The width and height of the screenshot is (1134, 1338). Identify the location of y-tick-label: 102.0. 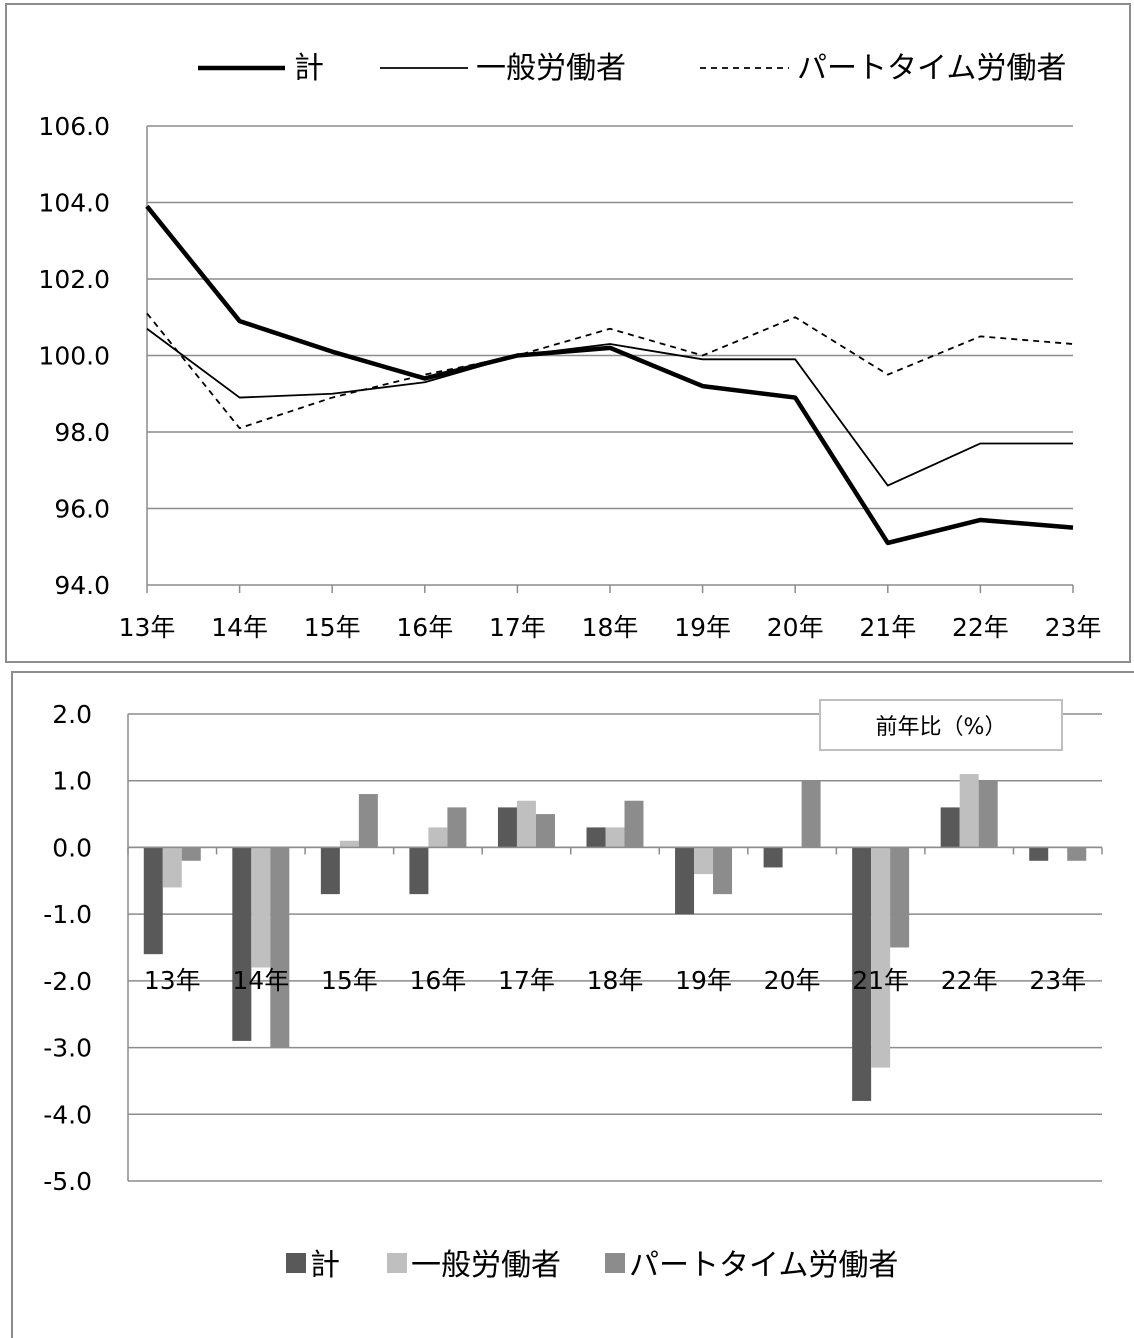
(74, 279).